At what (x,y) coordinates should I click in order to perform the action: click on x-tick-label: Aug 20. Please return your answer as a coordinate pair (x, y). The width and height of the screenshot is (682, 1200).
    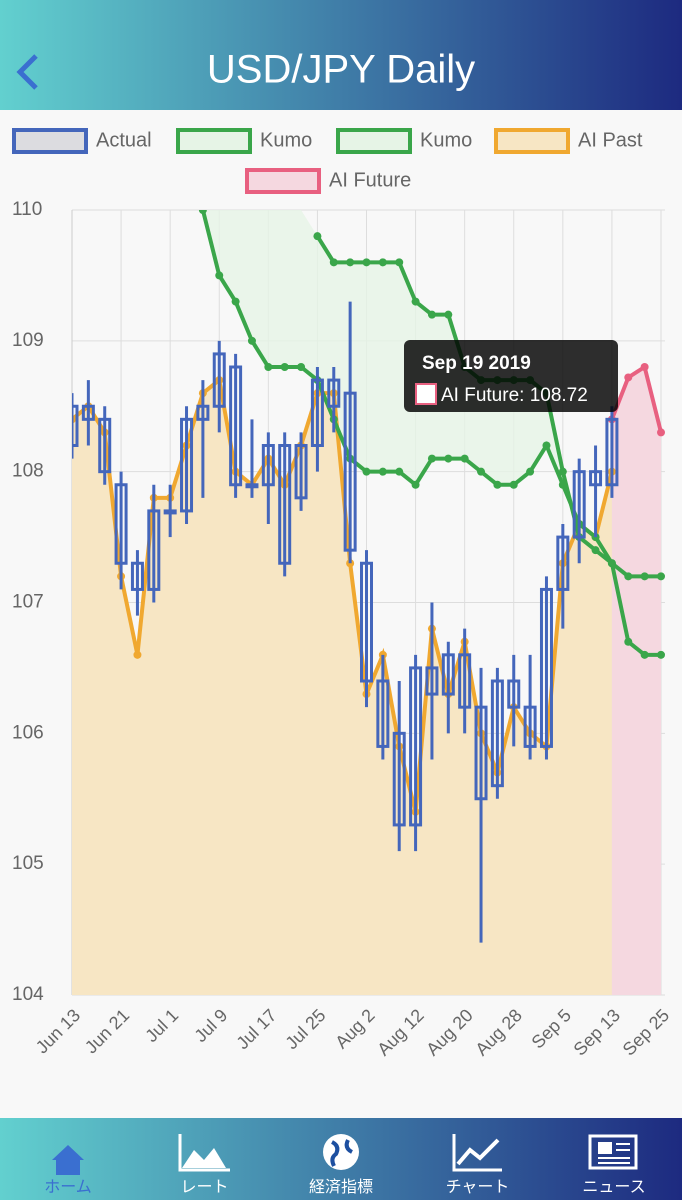
    Looking at the image, I should click on (449, 1032).